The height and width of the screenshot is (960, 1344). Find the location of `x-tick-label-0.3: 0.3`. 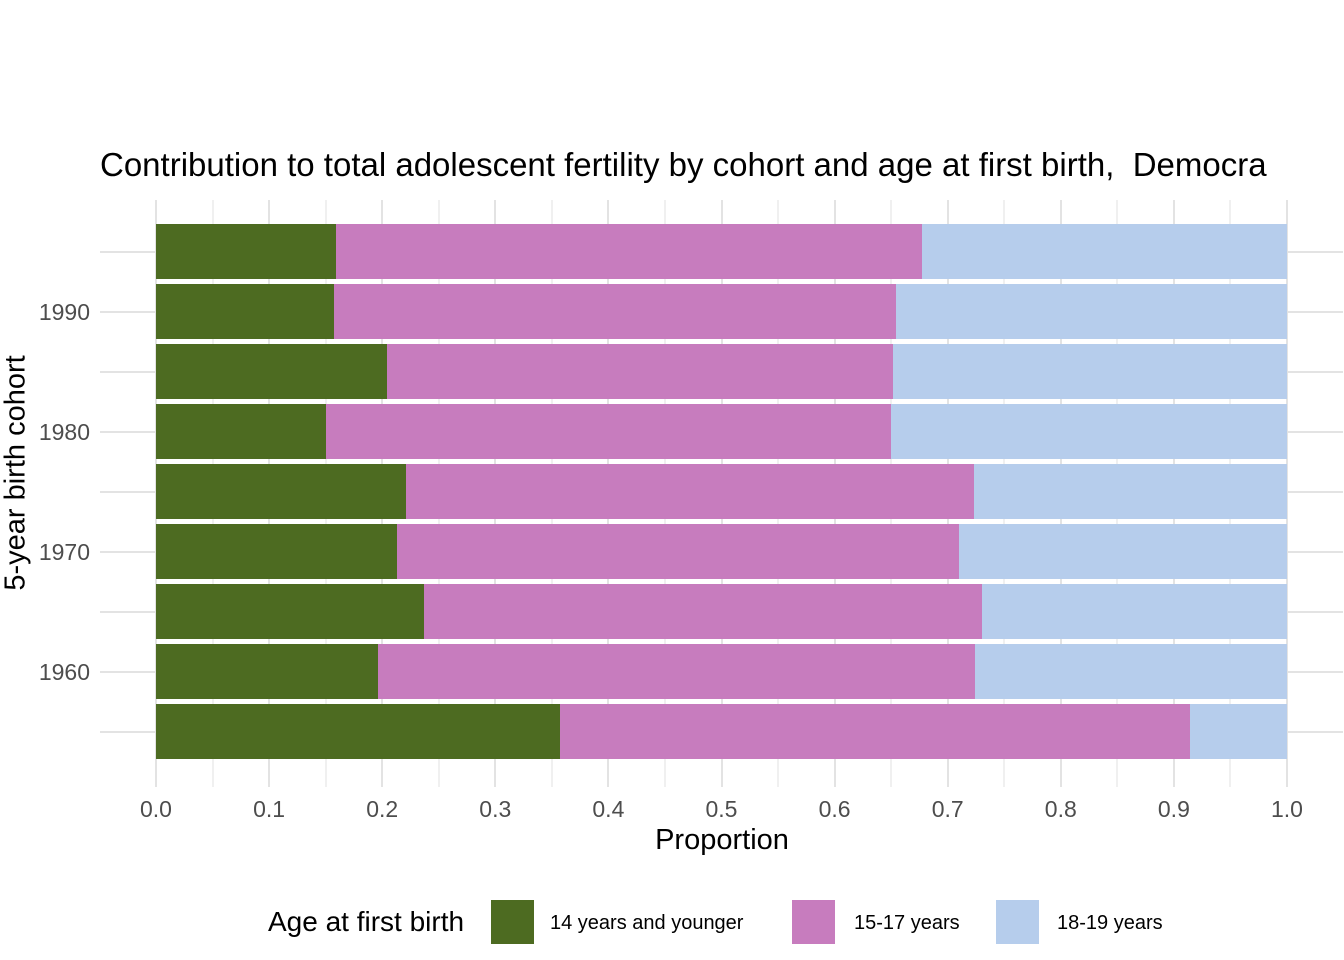

x-tick-label-0.3: 0.3 is located at coordinates (495, 809).